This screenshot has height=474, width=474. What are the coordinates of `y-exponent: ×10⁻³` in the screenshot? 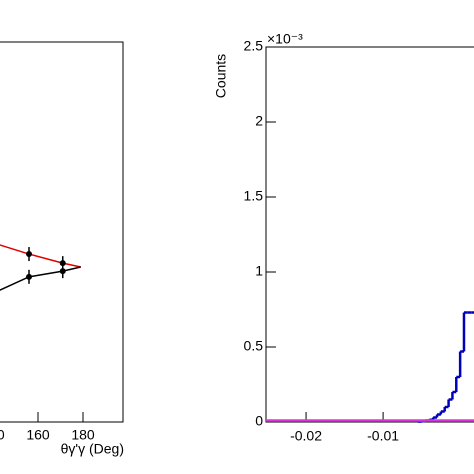 It's located at (285, 39).